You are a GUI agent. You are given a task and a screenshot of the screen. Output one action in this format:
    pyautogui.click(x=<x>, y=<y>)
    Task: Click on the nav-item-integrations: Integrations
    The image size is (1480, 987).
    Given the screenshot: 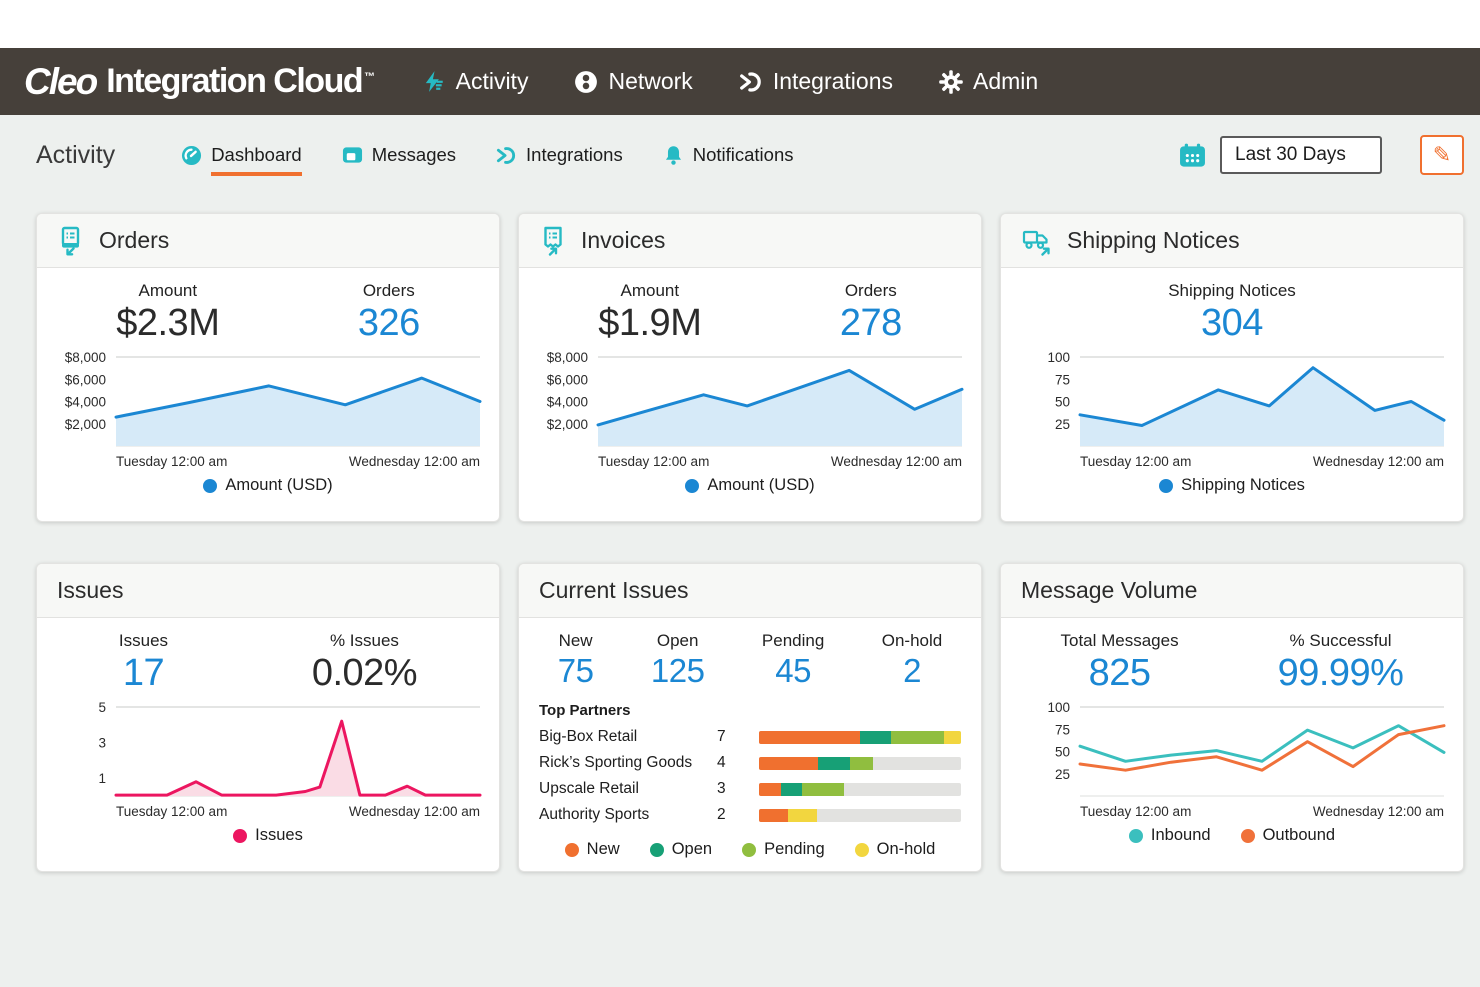 What is the action you would take?
    pyautogui.click(x=816, y=81)
    